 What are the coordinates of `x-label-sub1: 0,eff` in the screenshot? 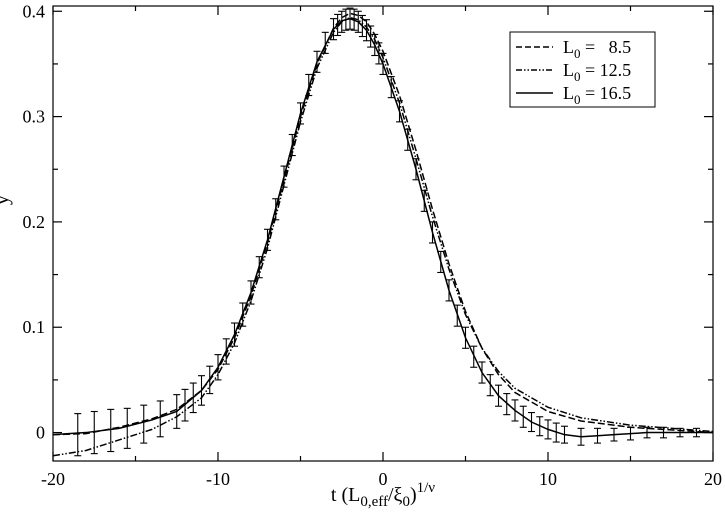 It's located at (374, 502).